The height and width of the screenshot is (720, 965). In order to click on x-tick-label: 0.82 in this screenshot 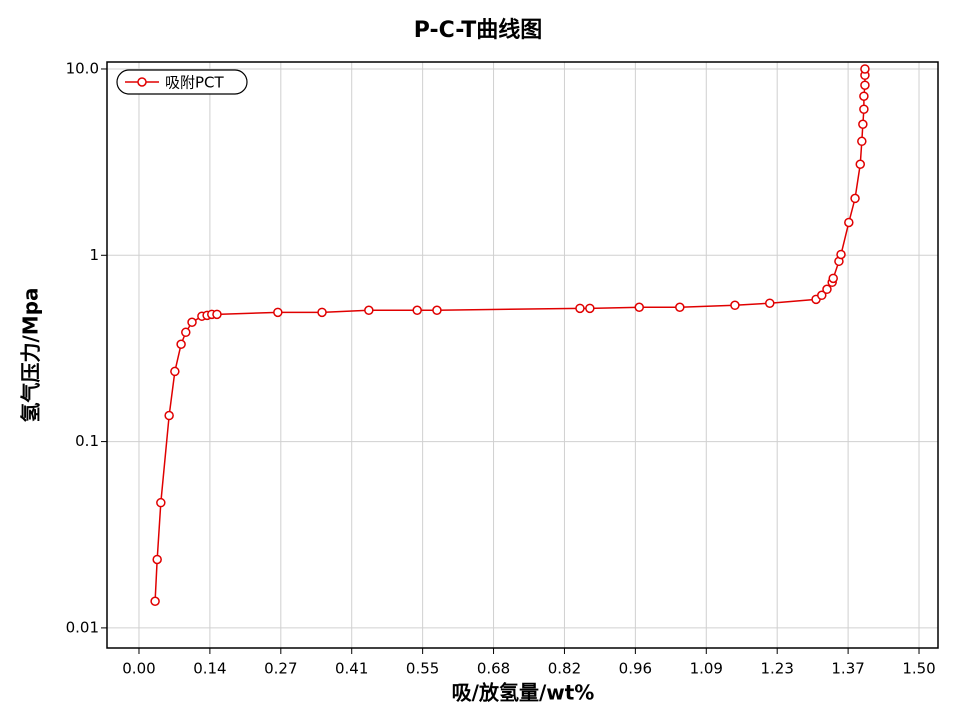, I will do `click(564, 669)`.